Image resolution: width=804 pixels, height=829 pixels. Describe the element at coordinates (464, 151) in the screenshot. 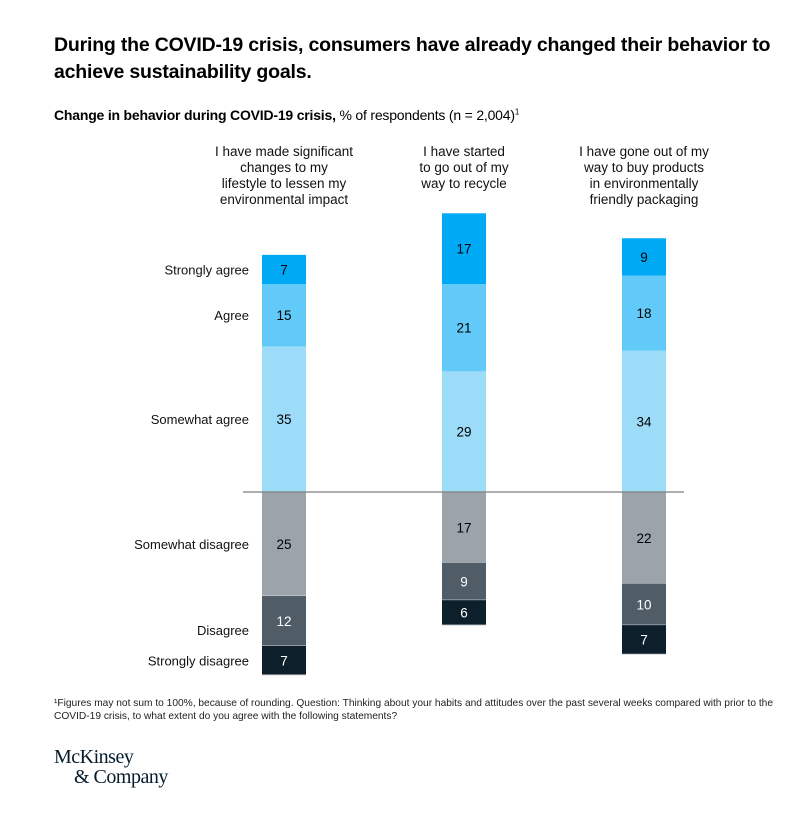

I see `column-label-line: I have started` at that location.